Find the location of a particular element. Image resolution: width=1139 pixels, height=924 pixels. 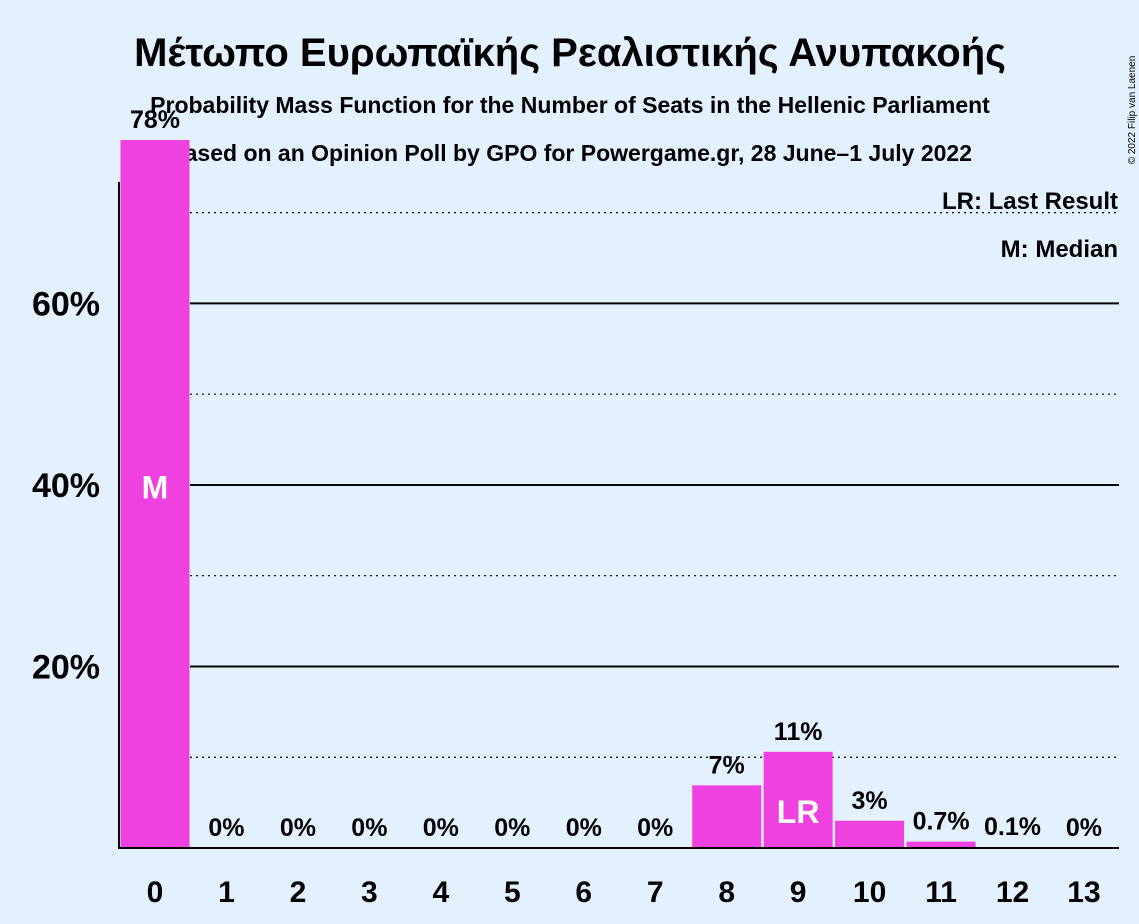

x-tick-label-11: 11 is located at coordinates (941, 892).